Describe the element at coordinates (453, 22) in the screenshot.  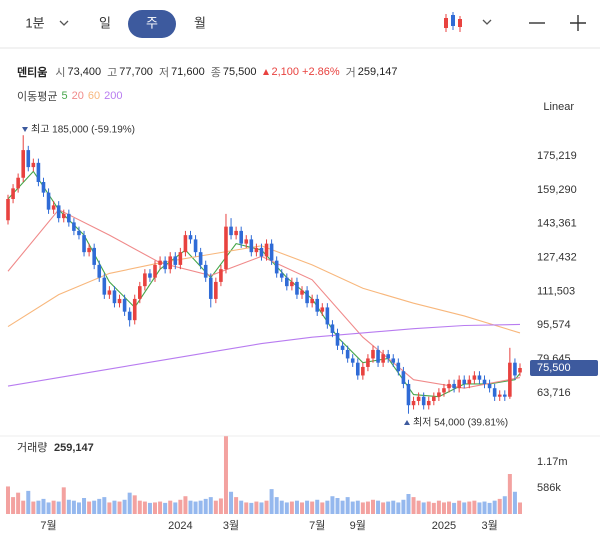
I see `chart-type-button` at that location.